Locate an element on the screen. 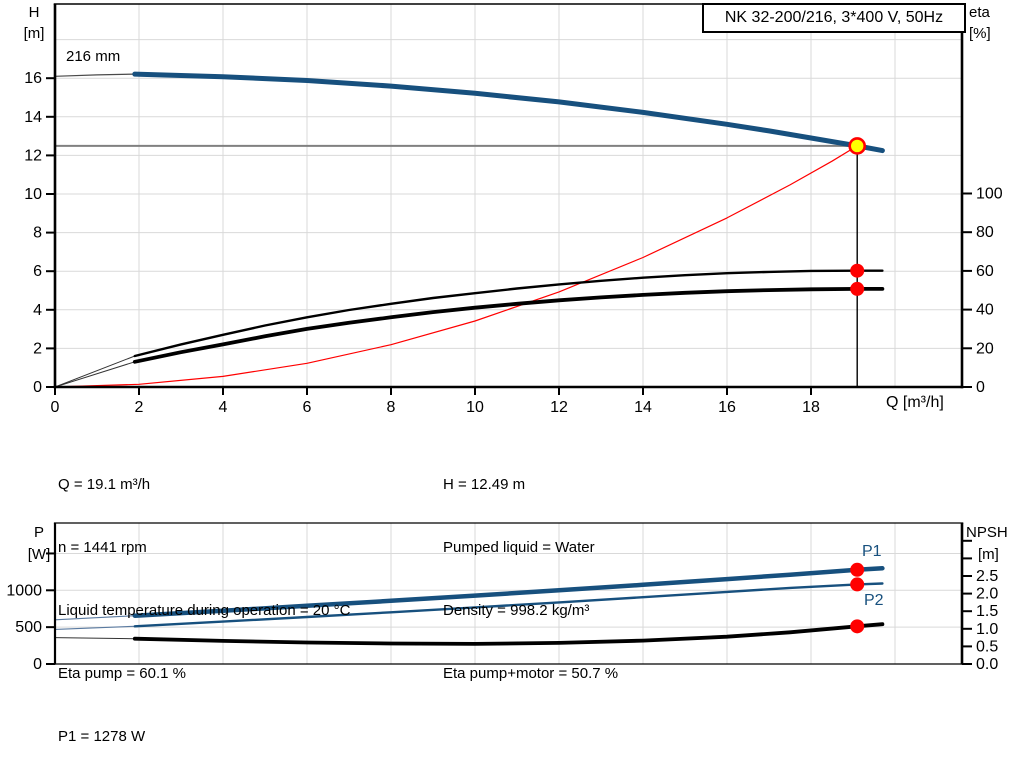 This screenshot has height=781, width=1024. pump-title-box: NK 32-200/216, 3*400 V, 50Hz is located at coordinates (834, 18).